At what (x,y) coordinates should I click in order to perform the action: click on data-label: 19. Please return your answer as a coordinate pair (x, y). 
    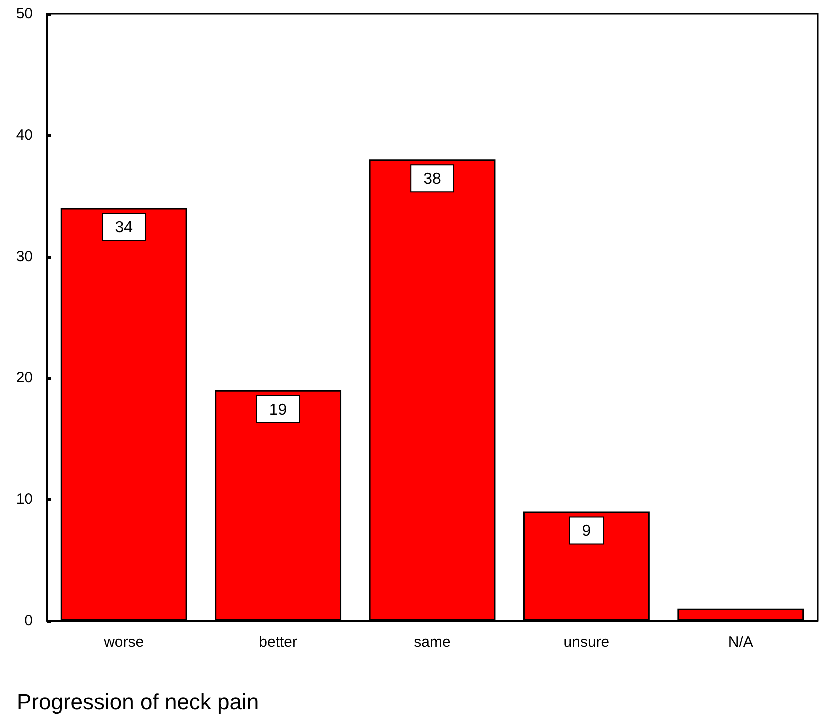
    Looking at the image, I should click on (278, 410).